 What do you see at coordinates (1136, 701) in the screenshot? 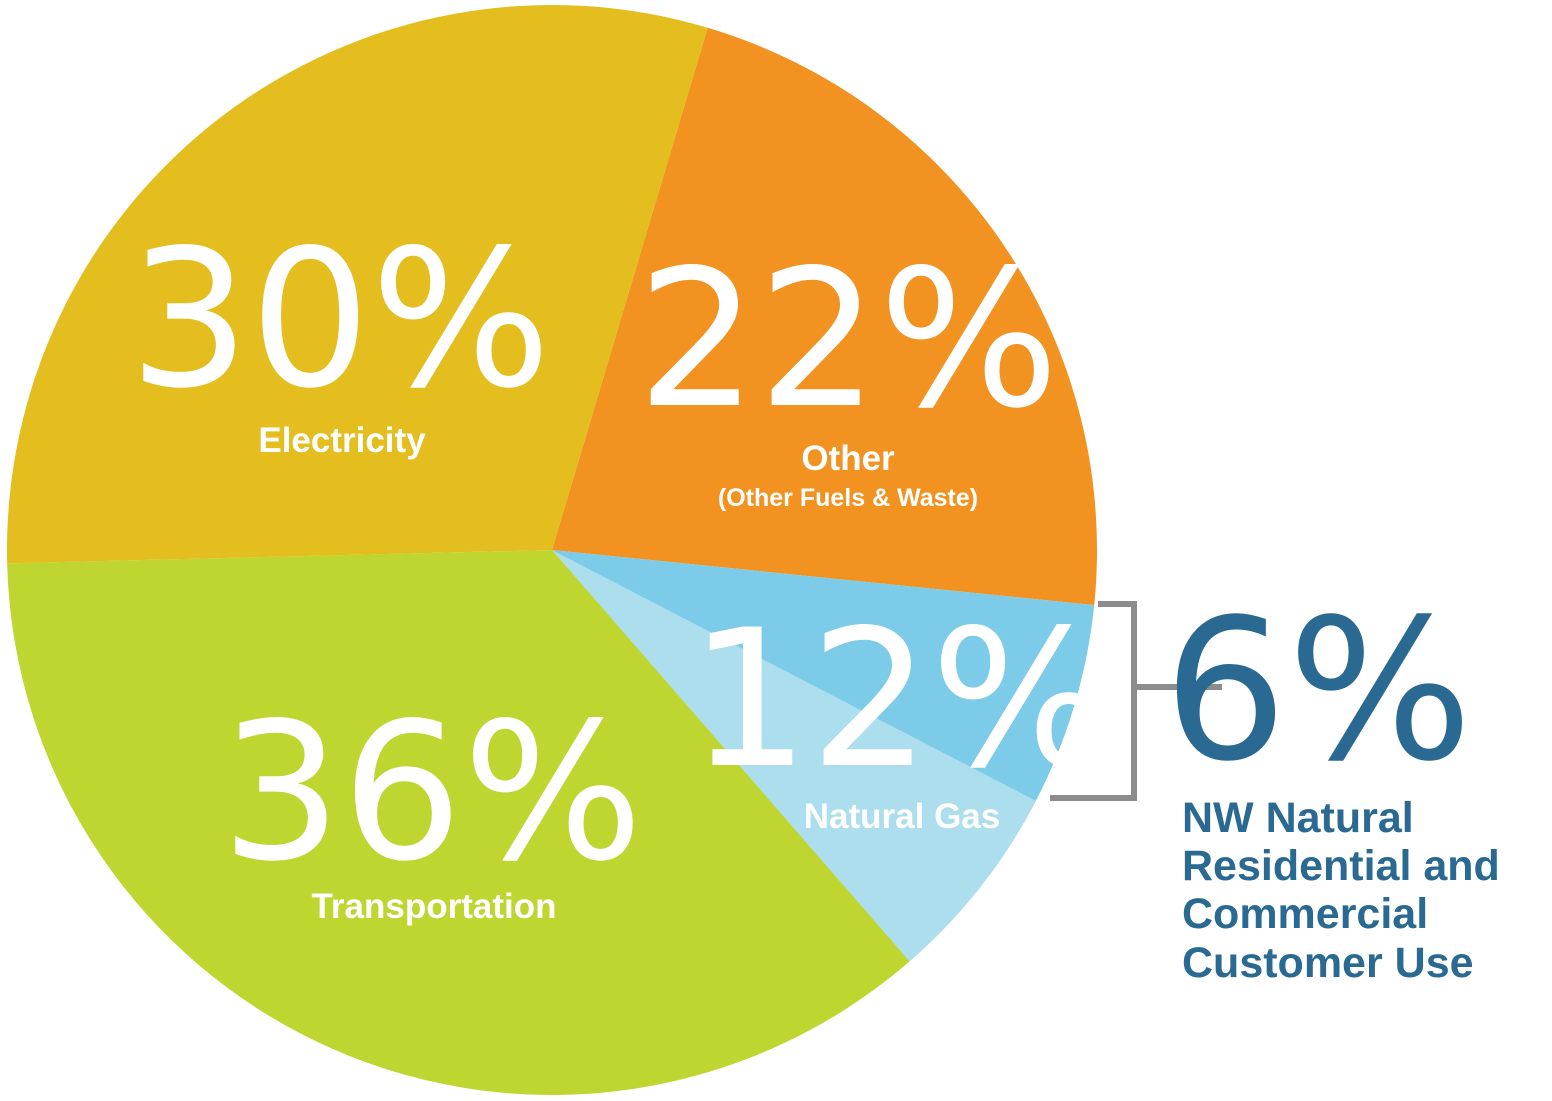
I see `callout-bracket` at bounding box center [1136, 701].